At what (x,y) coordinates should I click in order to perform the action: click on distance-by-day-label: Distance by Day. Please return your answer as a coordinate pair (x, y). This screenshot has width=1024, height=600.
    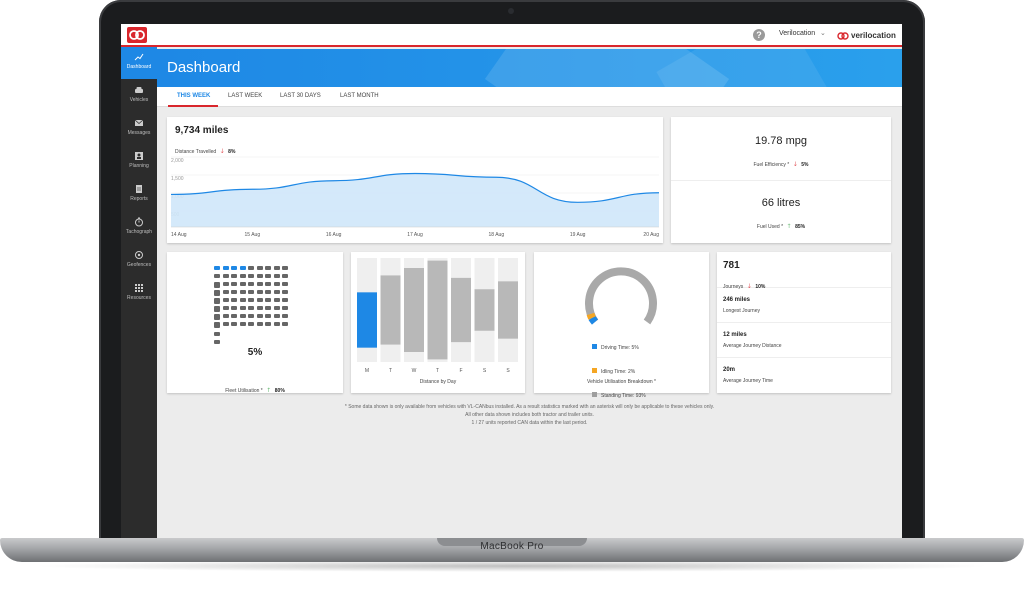
    Looking at the image, I should click on (438, 382).